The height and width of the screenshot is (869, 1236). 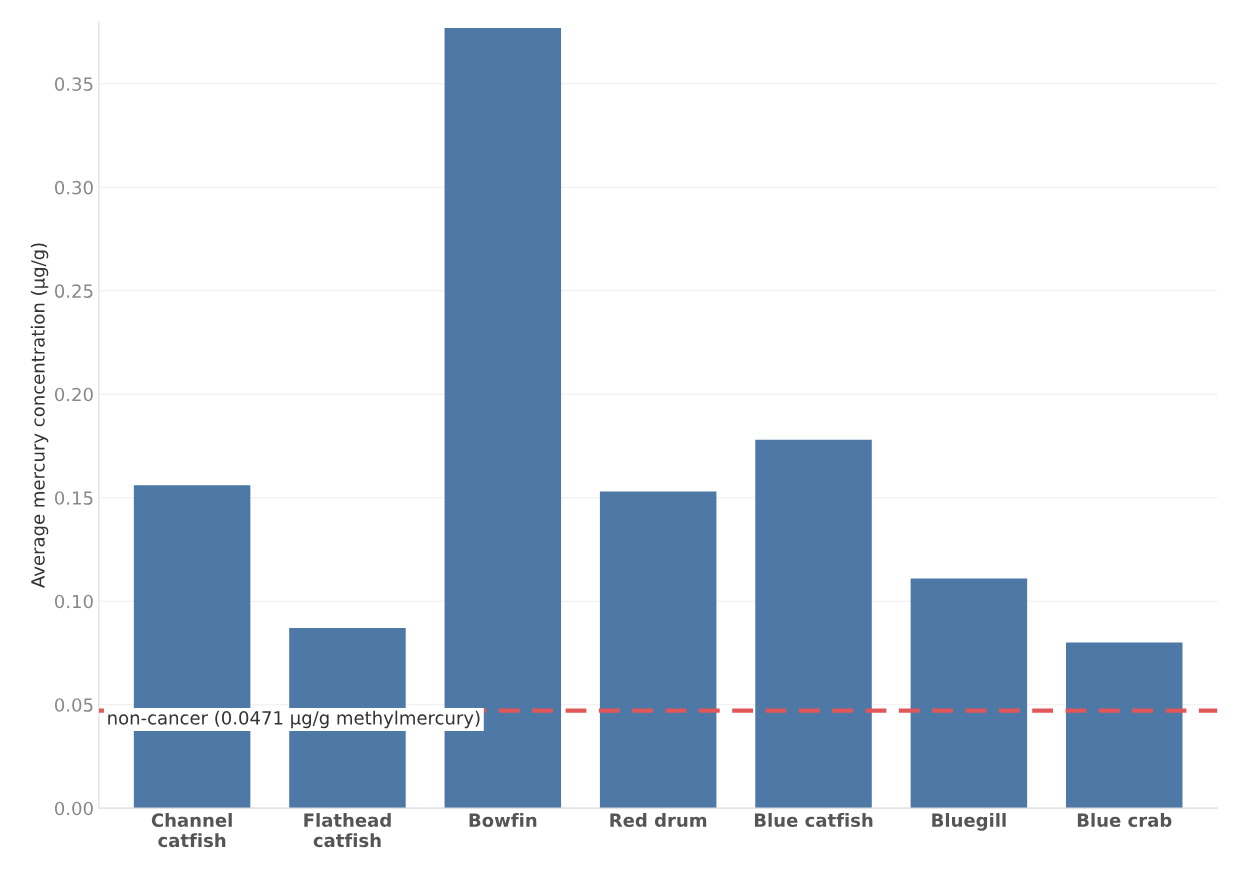 I want to click on x-tick-label: Blue catfish, so click(x=813, y=820).